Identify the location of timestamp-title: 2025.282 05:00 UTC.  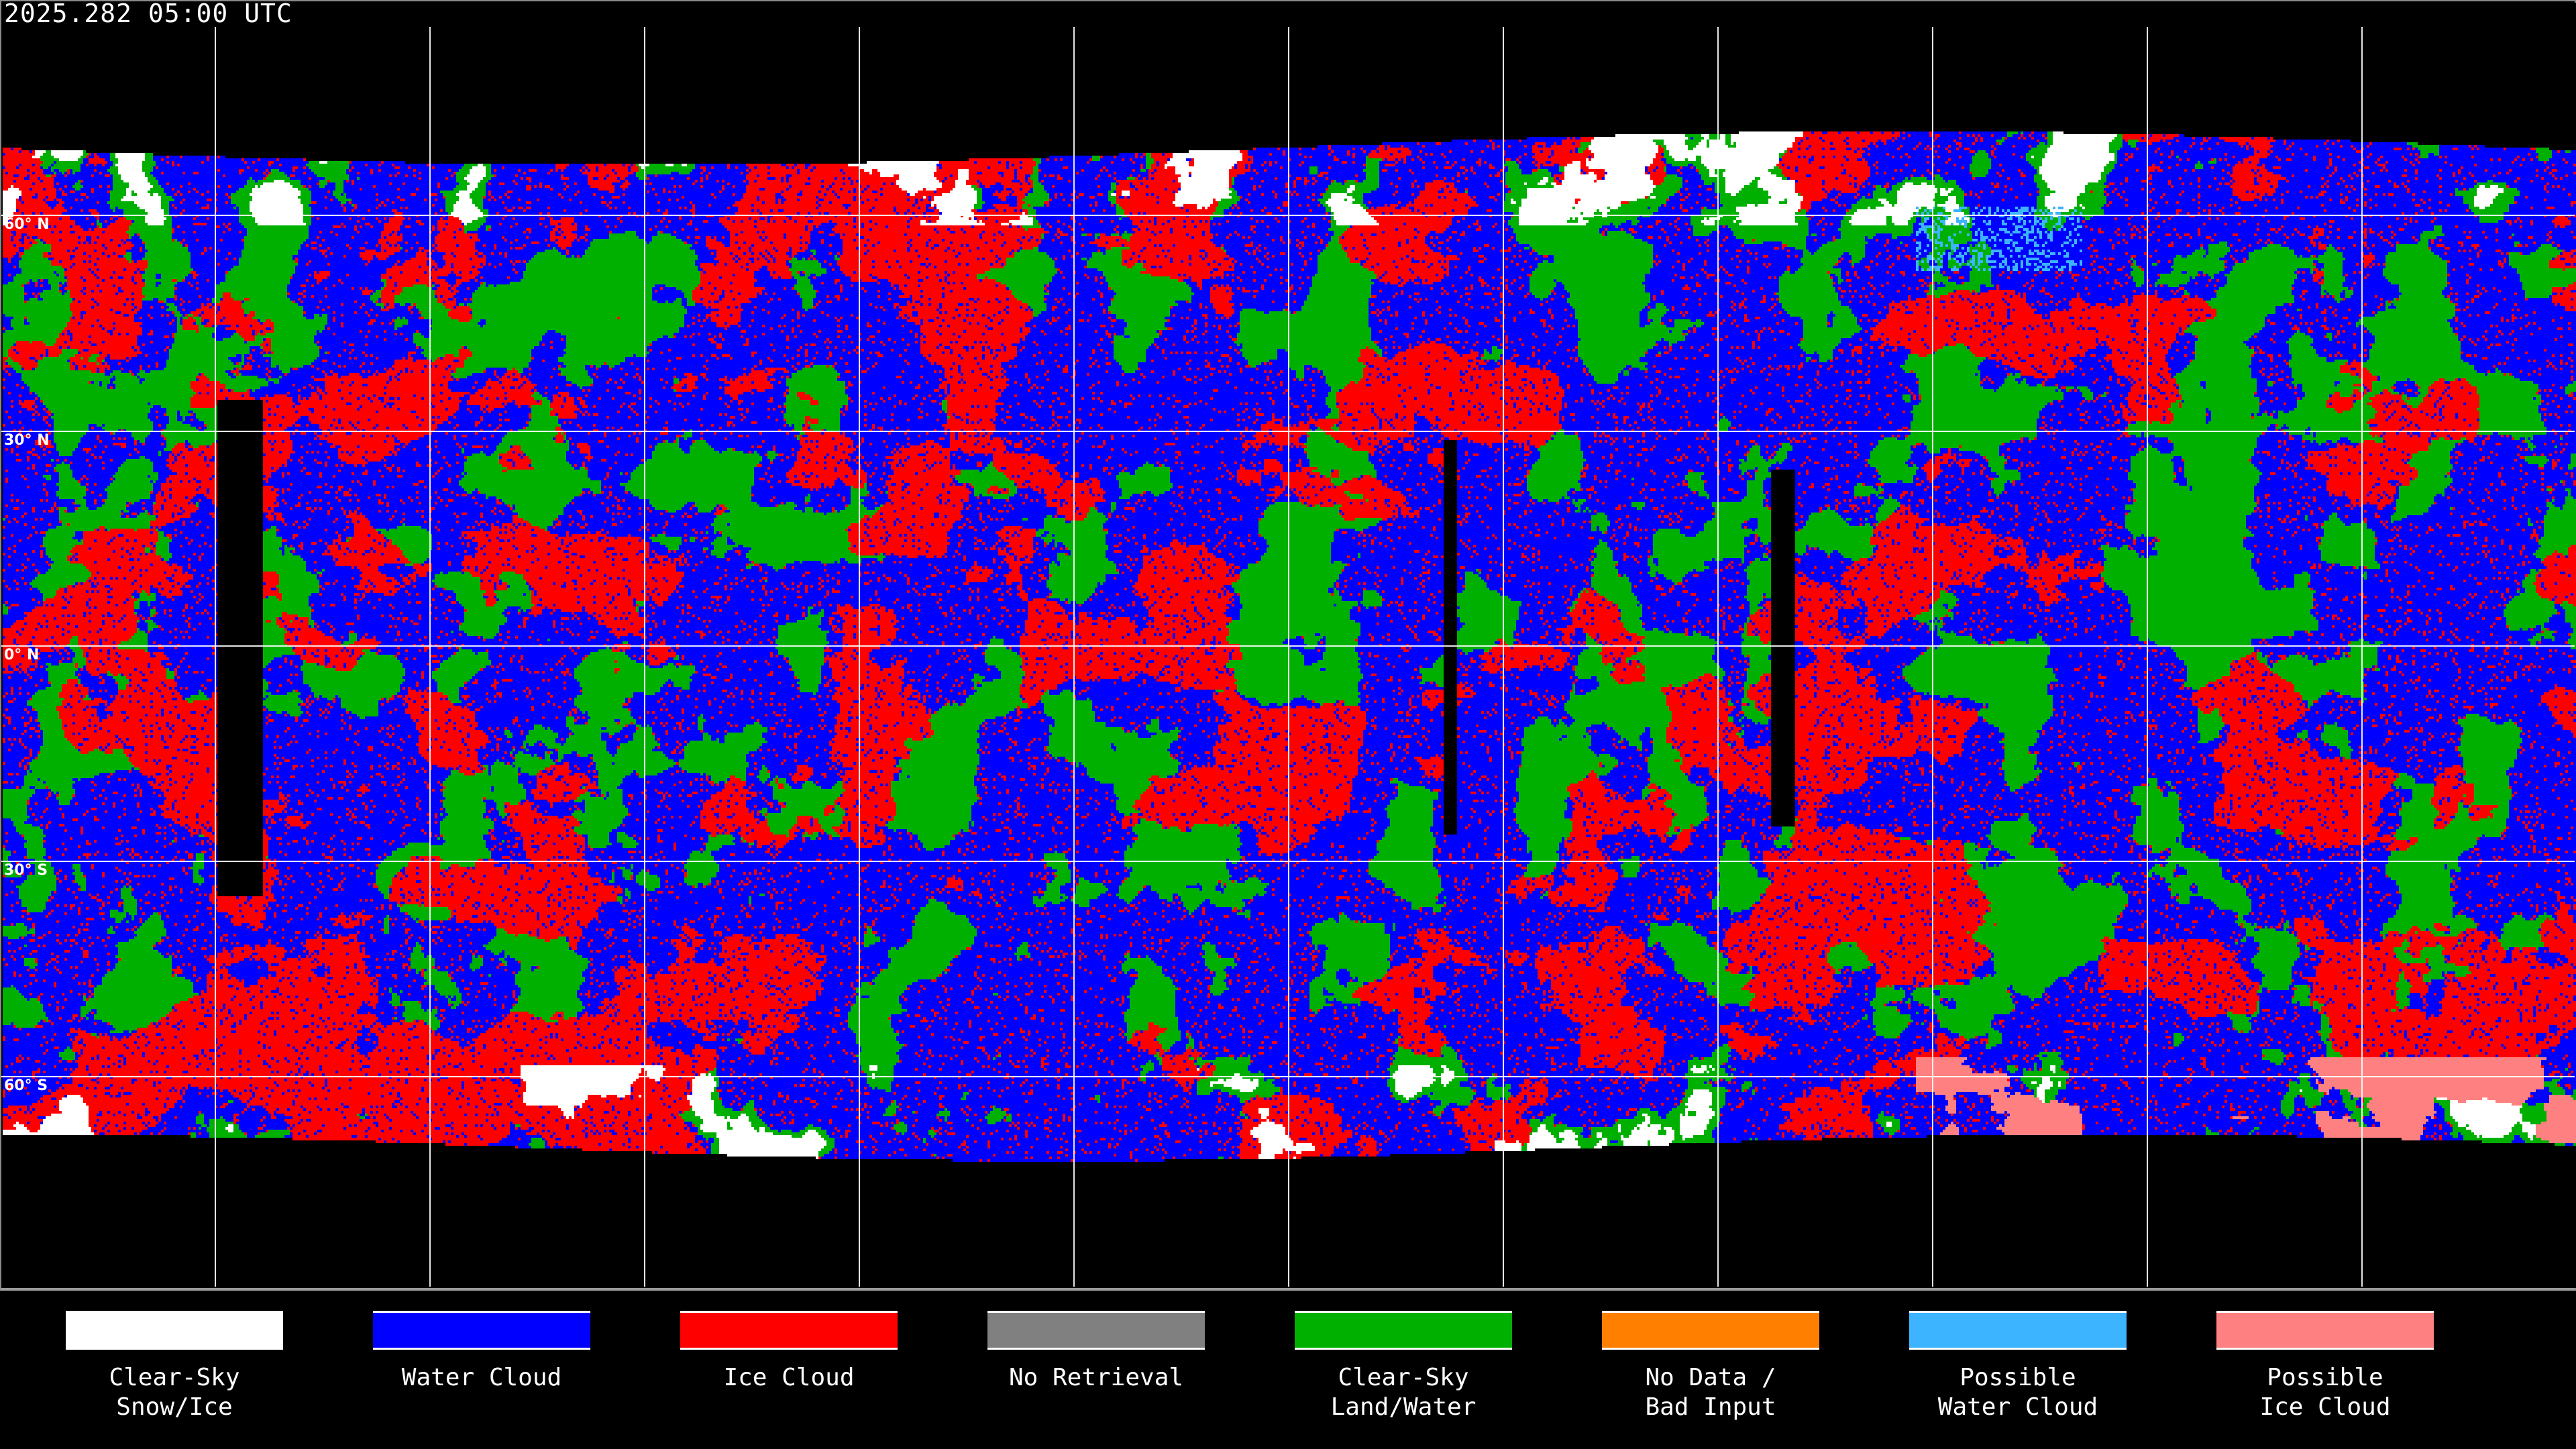
(148, 14).